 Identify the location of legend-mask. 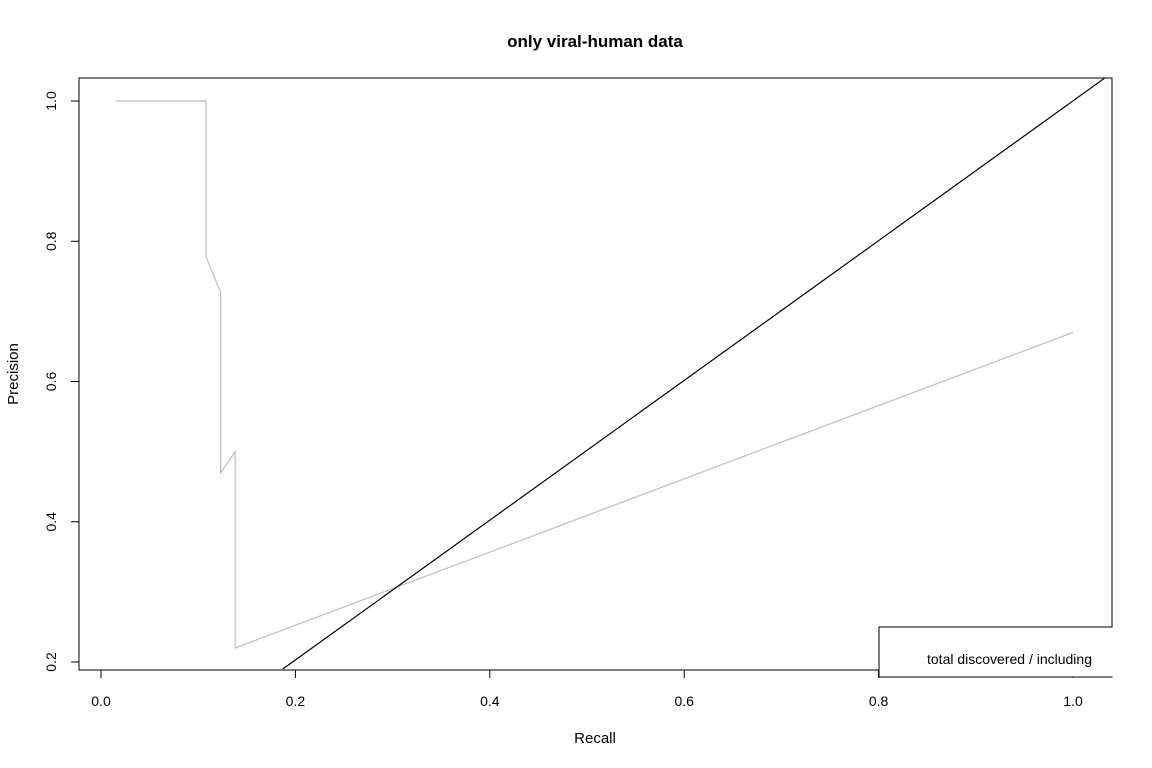
(1132, 650).